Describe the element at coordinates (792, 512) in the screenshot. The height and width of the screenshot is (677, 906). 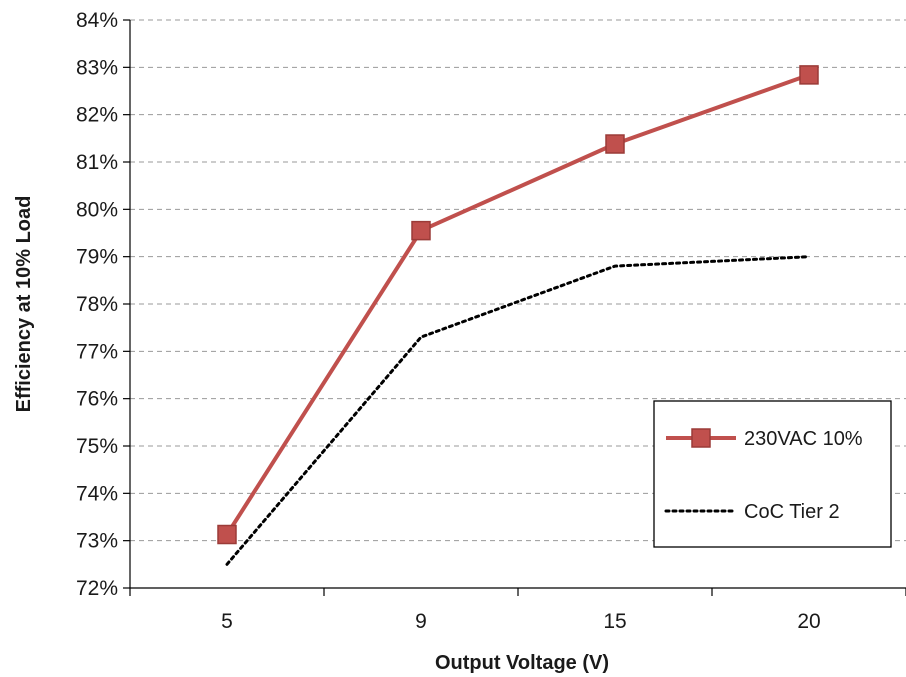
I see `legend-label-coc-tier-2: CoC Tier 2` at that location.